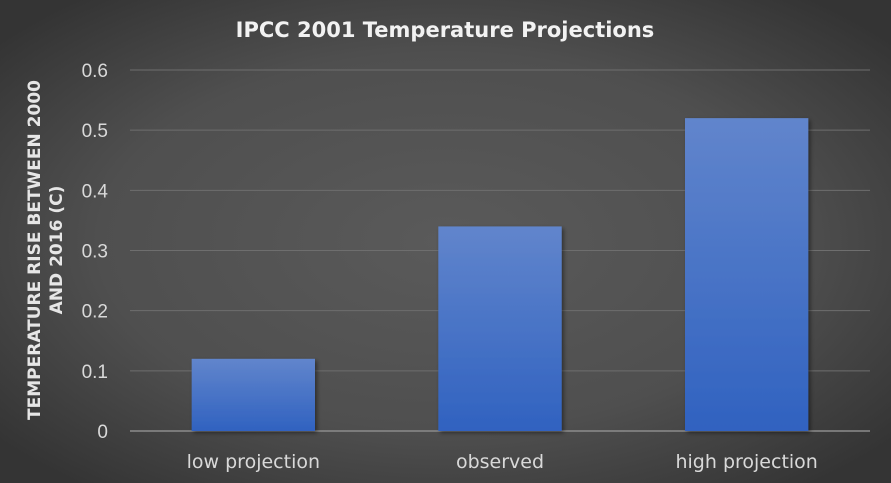 This screenshot has height=483, width=891. I want to click on y-tick-label: 0, so click(102, 432).